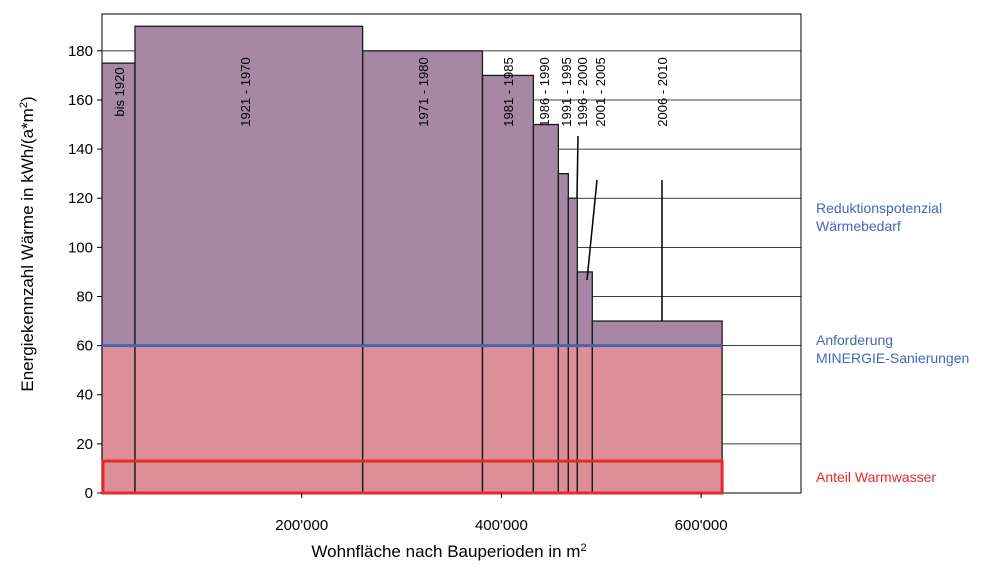  What do you see at coordinates (501, 513) in the screenshot?
I see `x-axis: 200'000 400'000 600'000` at bounding box center [501, 513].